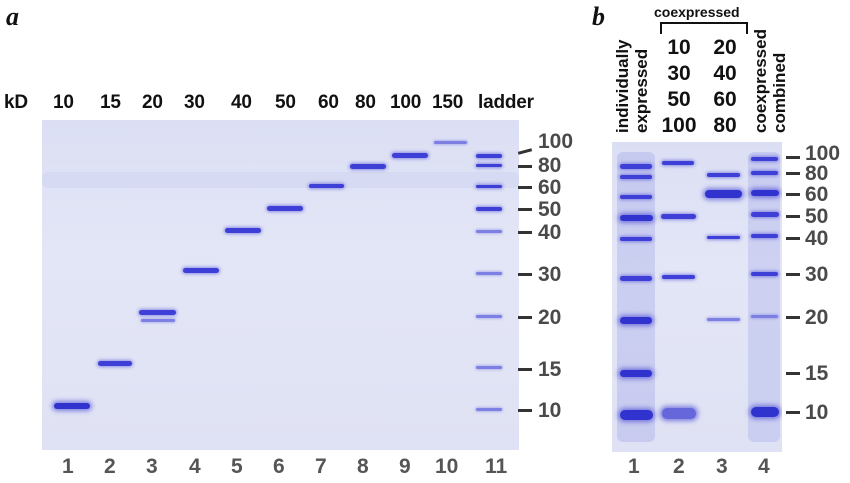 This screenshot has height=483, width=850. I want to click on lane-number-1: 1, so click(68, 466).